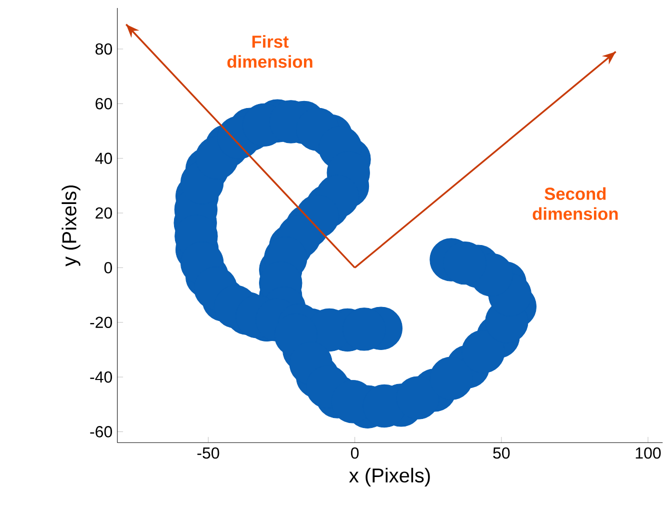  Describe the element at coordinates (104, 213) in the screenshot. I see `y-tick-label: 20` at that location.